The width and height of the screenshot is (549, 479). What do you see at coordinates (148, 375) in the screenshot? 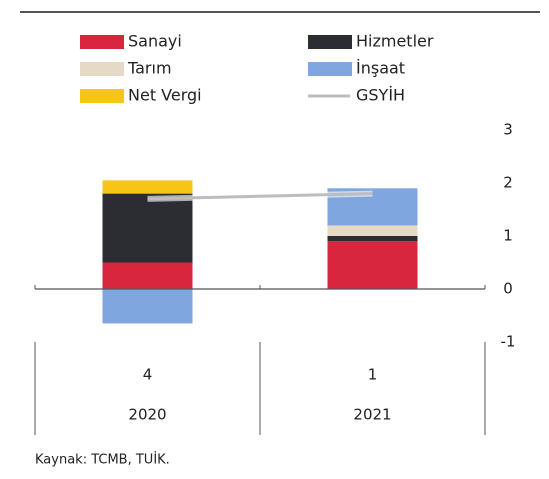
I see `x-tick-label: 4` at bounding box center [148, 375].